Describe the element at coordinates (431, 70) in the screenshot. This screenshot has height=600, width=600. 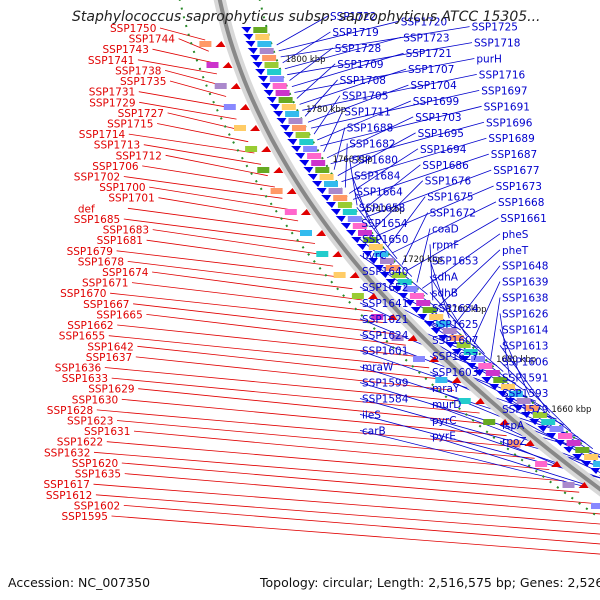
I see `right-gene-label: SSP1707` at that location.